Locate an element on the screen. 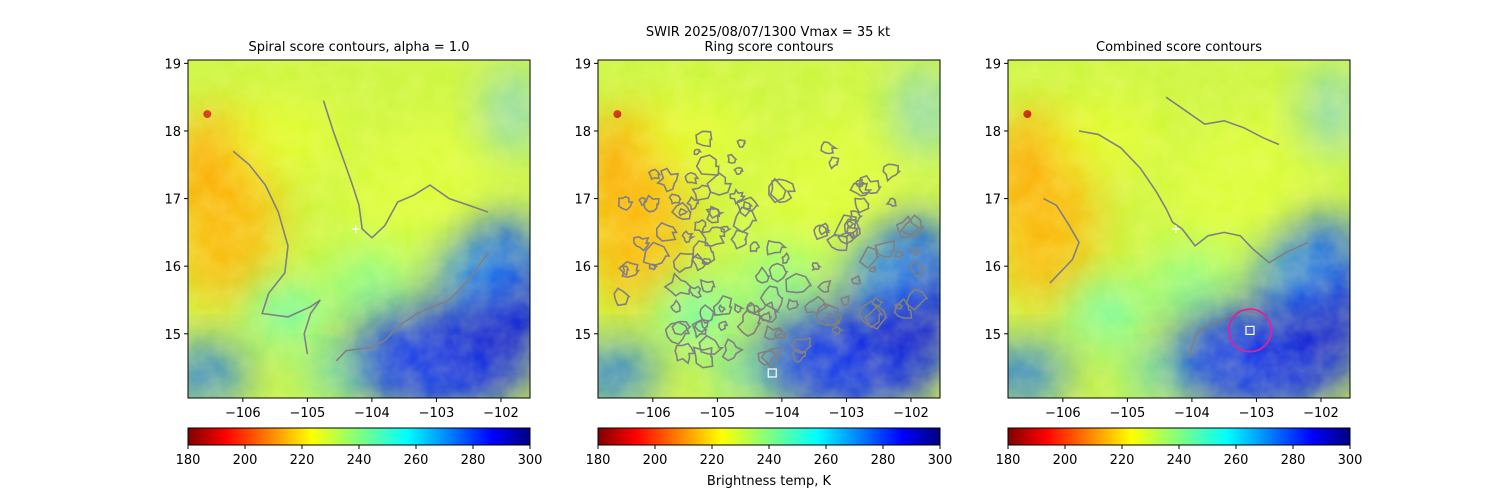  colorbar-label: Brightness temp, K is located at coordinates (769, 481).